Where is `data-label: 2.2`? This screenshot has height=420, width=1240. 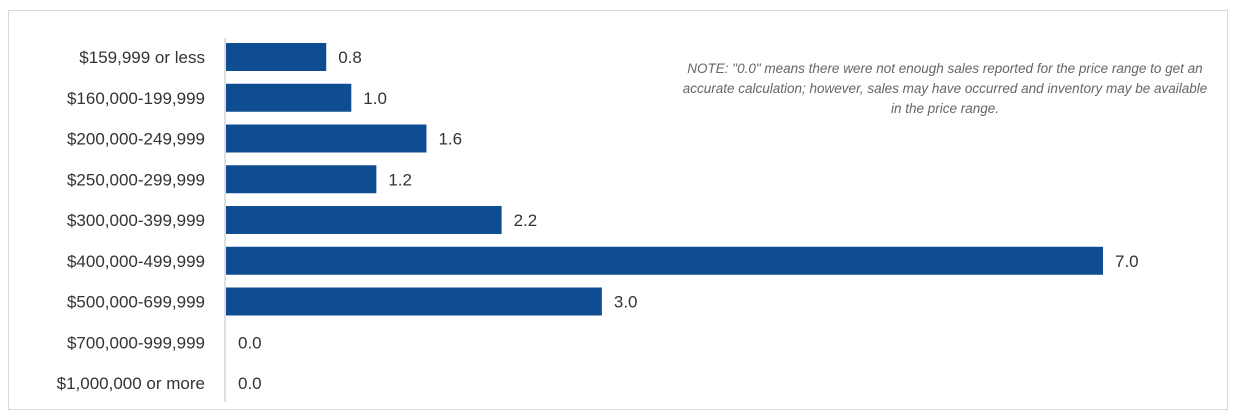
data-label: 2.2 is located at coordinates (526, 220).